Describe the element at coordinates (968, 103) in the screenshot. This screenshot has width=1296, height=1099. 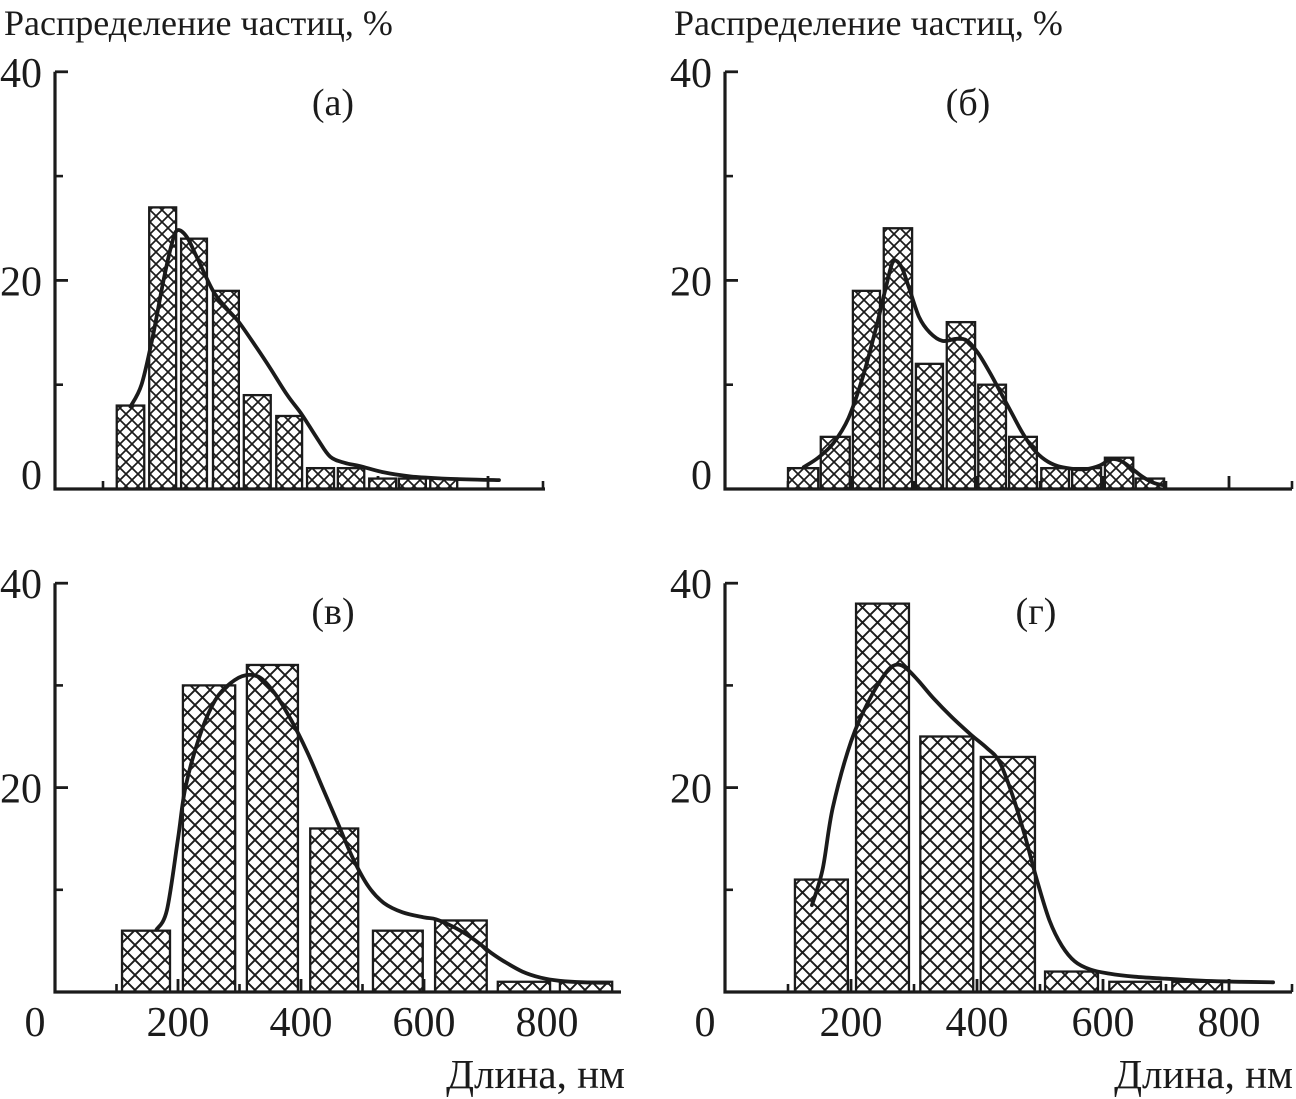
I see `panel-label-b: (б)` at that location.